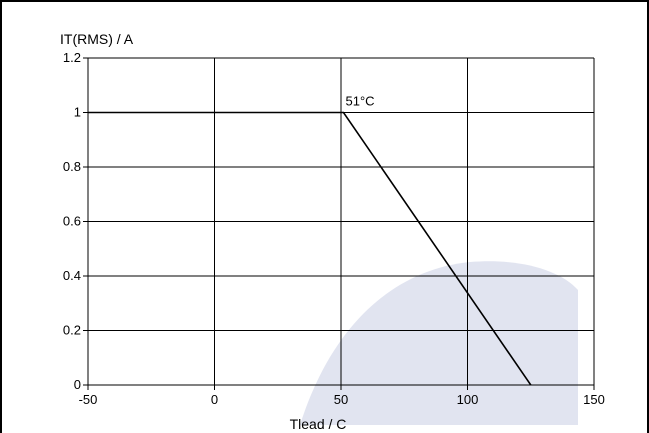  I want to click on annotation-layer: 51°C, so click(360, 101).